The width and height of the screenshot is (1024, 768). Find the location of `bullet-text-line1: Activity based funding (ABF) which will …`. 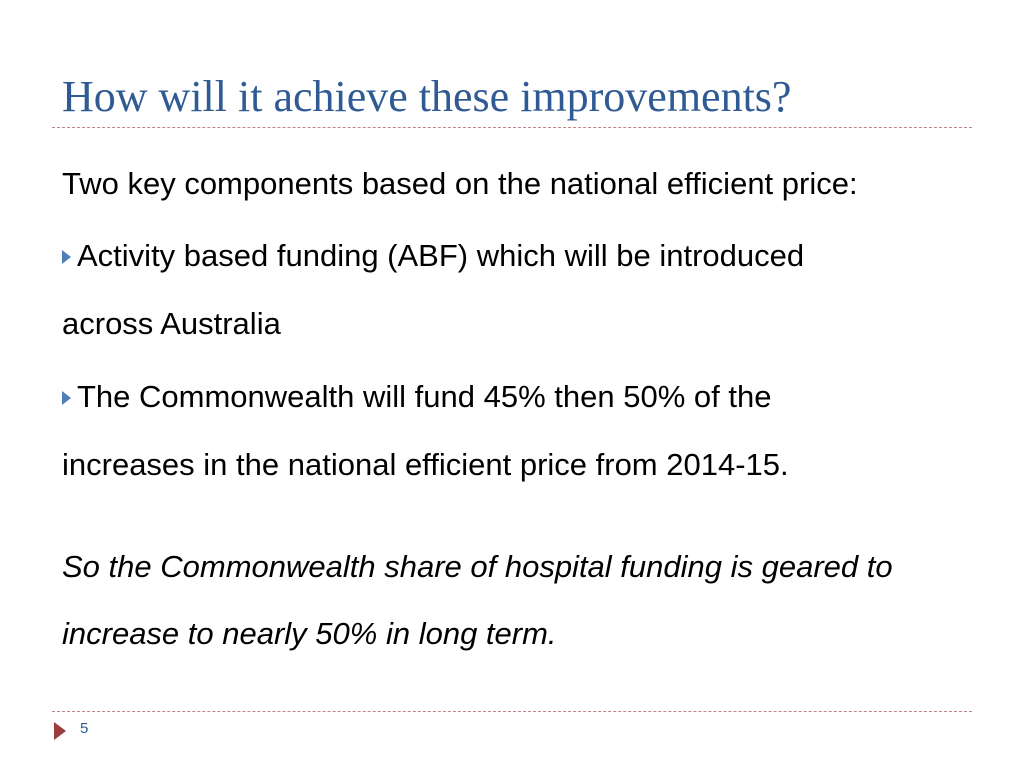

bullet-text-line1: Activity based funding (ABF) which will … is located at coordinates (441, 255).